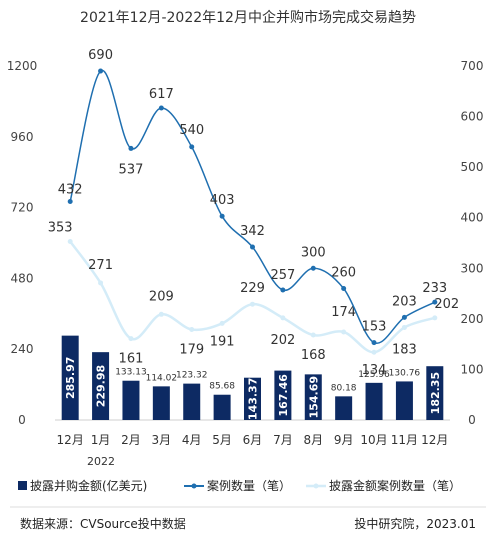  I want to click on dark-series-value-label: 153, so click(374, 327).